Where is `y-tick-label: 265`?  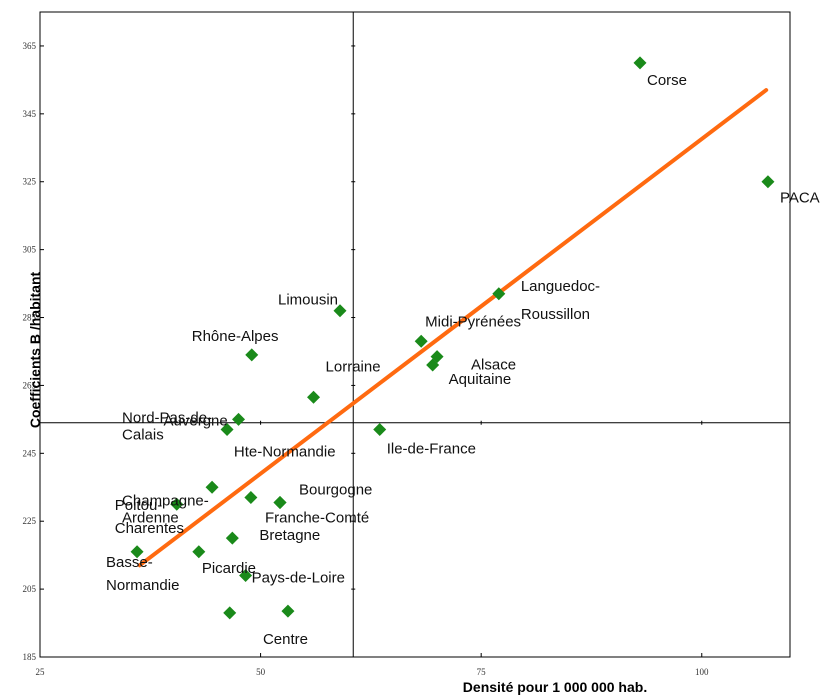
y-tick-label: 265 is located at coordinates (30, 385).